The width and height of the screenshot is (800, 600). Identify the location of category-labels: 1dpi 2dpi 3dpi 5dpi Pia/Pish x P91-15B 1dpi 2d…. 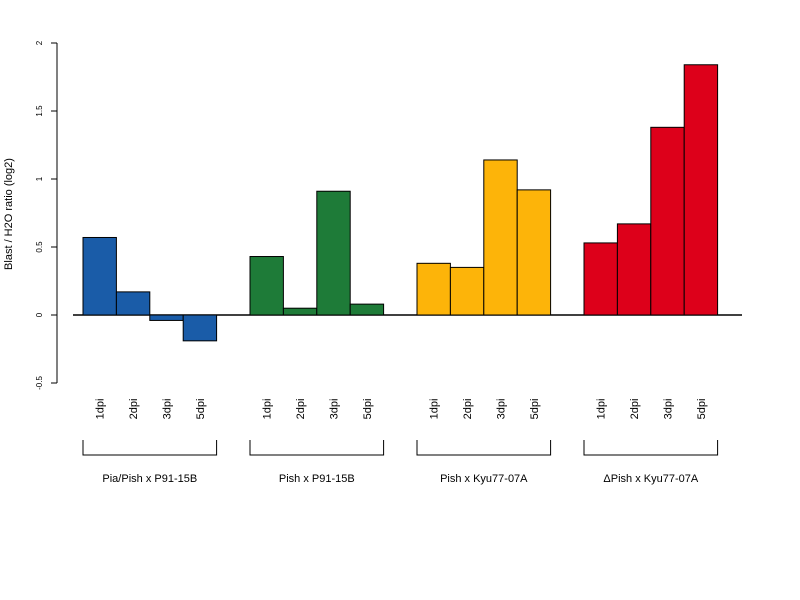
(400, 442).